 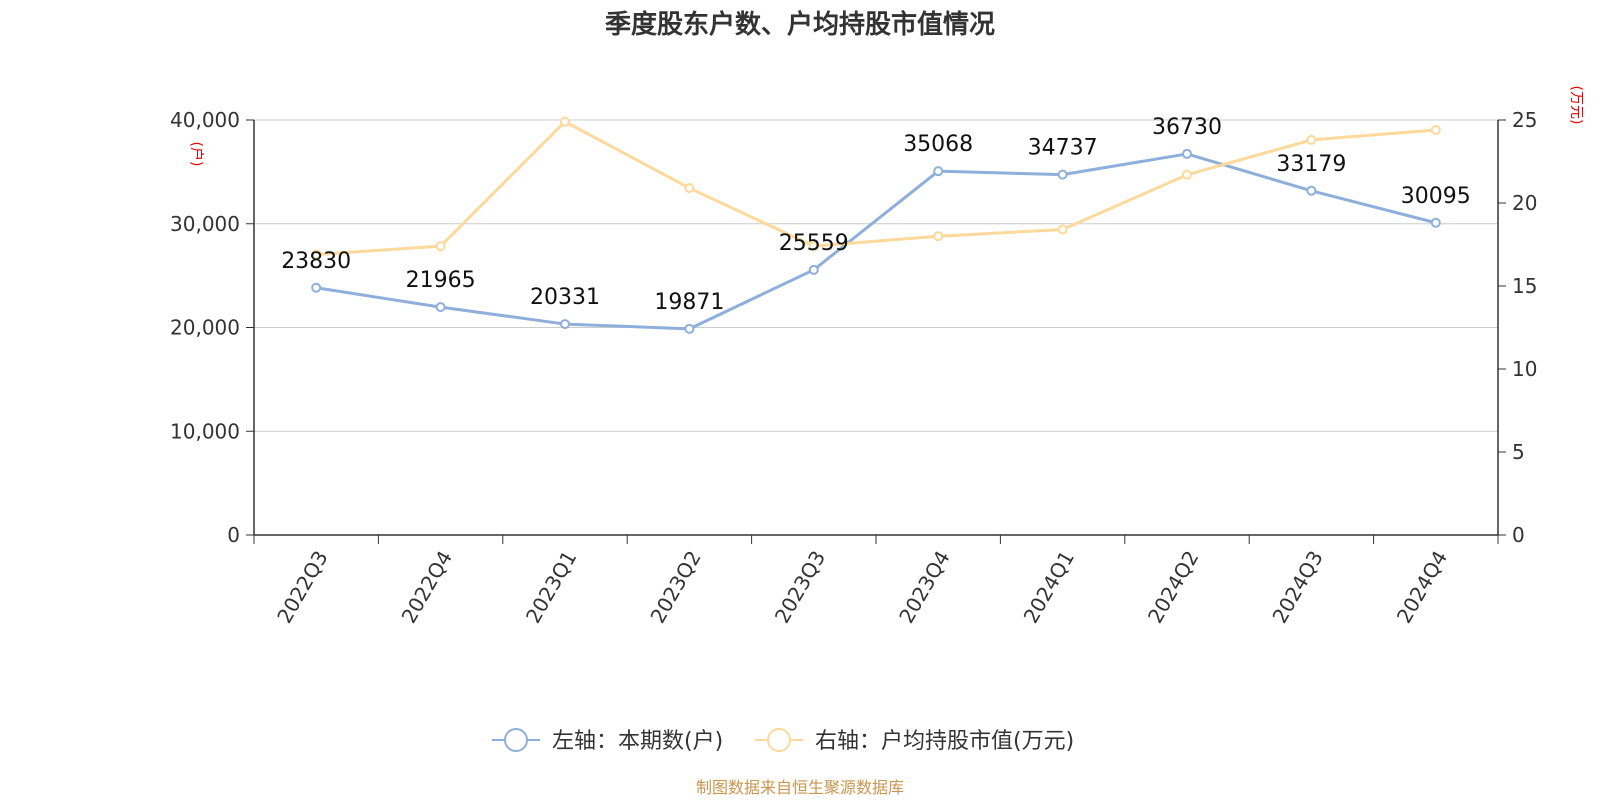 What do you see at coordinates (1187, 127) in the screenshot?
I see `data-label: 36730` at bounding box center [1187, 127].